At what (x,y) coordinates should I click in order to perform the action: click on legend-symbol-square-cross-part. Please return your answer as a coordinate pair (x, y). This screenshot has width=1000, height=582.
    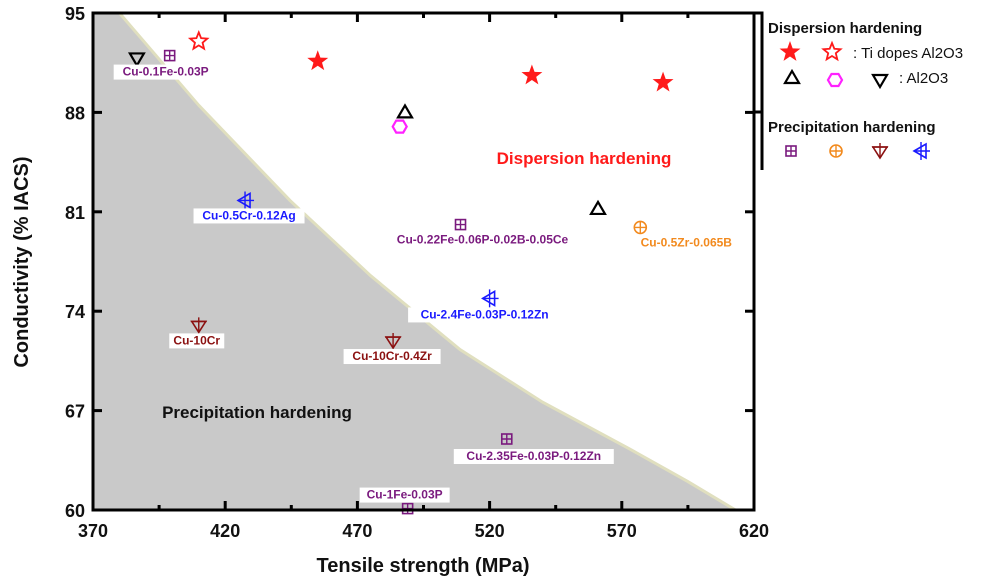
    Looking at the image, I should click on (791, 151).